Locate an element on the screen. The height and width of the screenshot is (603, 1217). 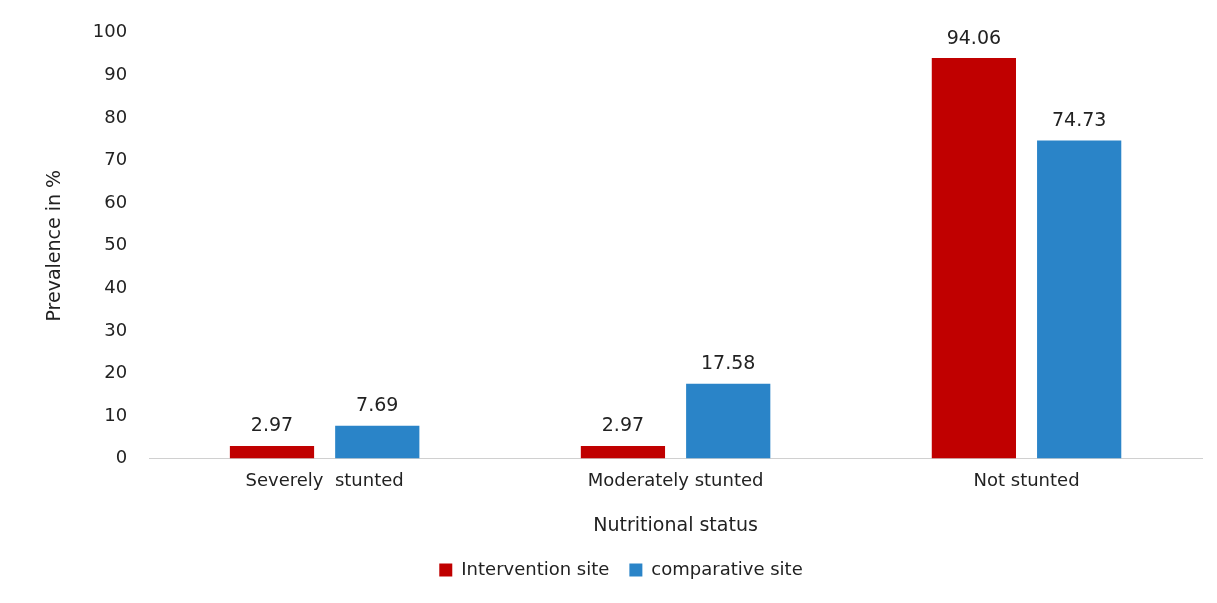
y-tick-label: 70 is located at coordinates (116, 159).